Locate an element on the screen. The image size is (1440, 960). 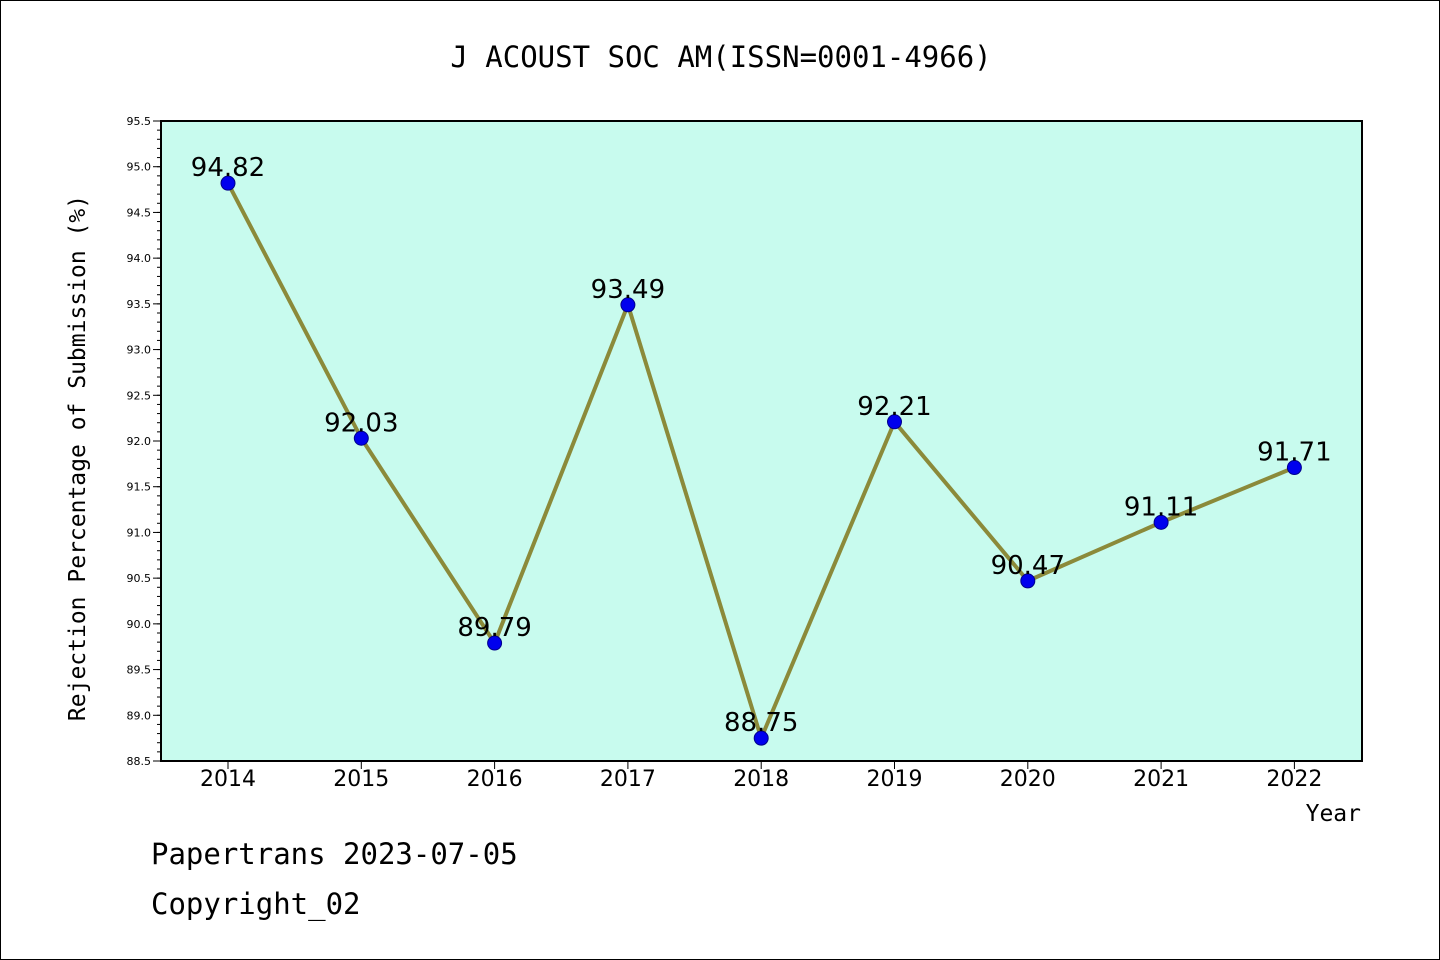
y-tick-label: 94.0 is located at coordinates (139, 258).